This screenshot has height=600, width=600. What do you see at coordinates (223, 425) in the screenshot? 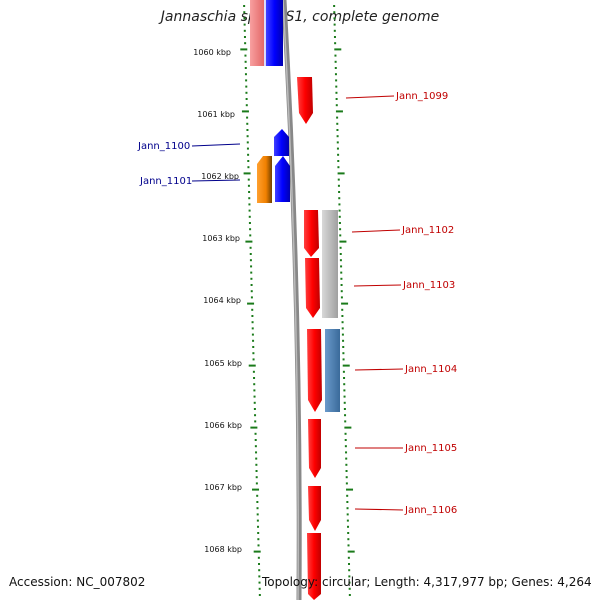
I see `kbp-label-1066: 1066 kbp` at bounding box center [223, 425].